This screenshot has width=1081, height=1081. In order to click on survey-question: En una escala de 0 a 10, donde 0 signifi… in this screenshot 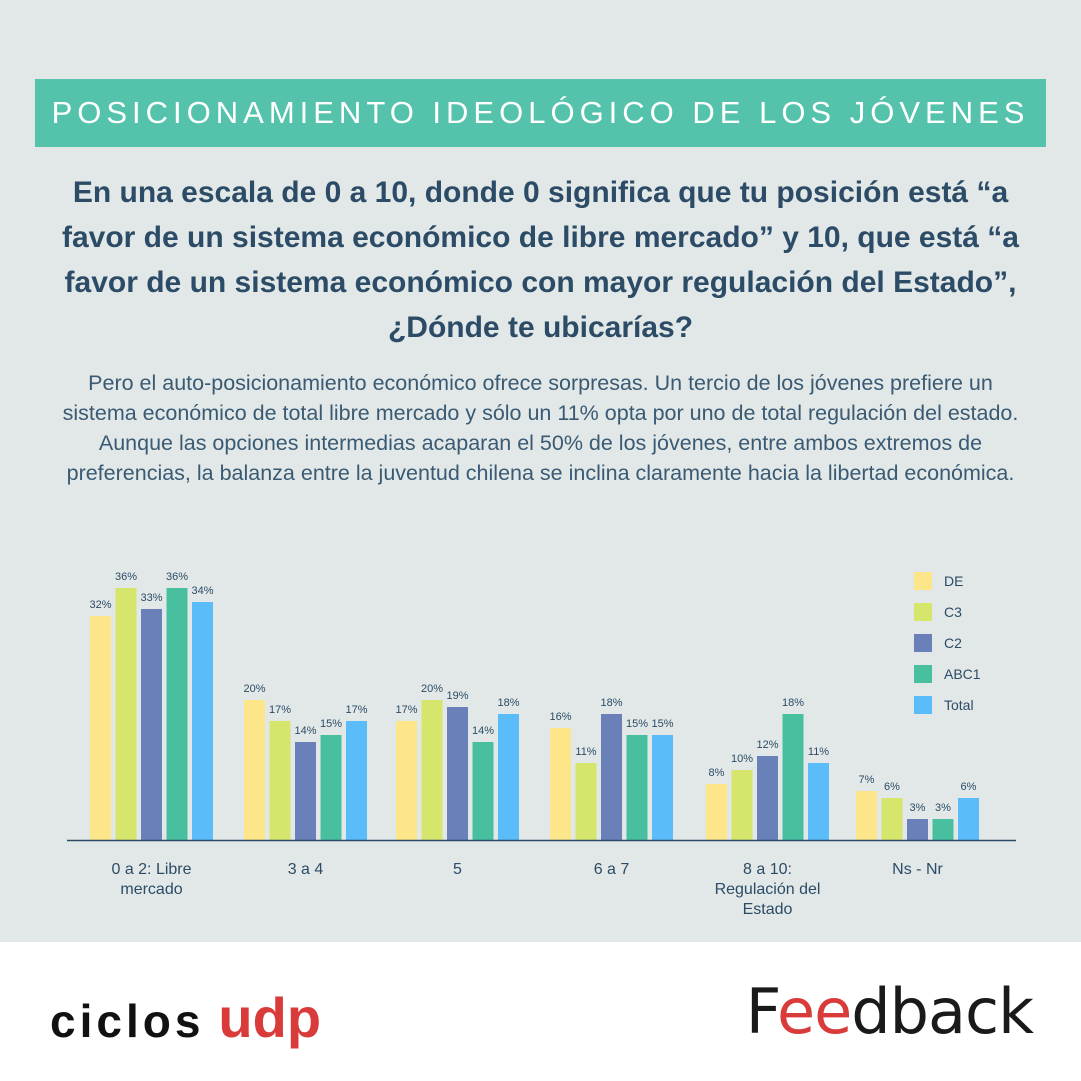, I will do `click(540, 260)`.